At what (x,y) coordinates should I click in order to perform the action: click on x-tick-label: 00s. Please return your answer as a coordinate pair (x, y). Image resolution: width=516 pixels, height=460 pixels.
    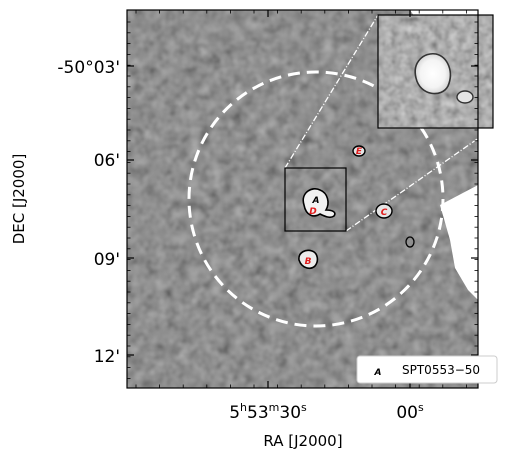
    Looking at the image, I should click on (410, 412).